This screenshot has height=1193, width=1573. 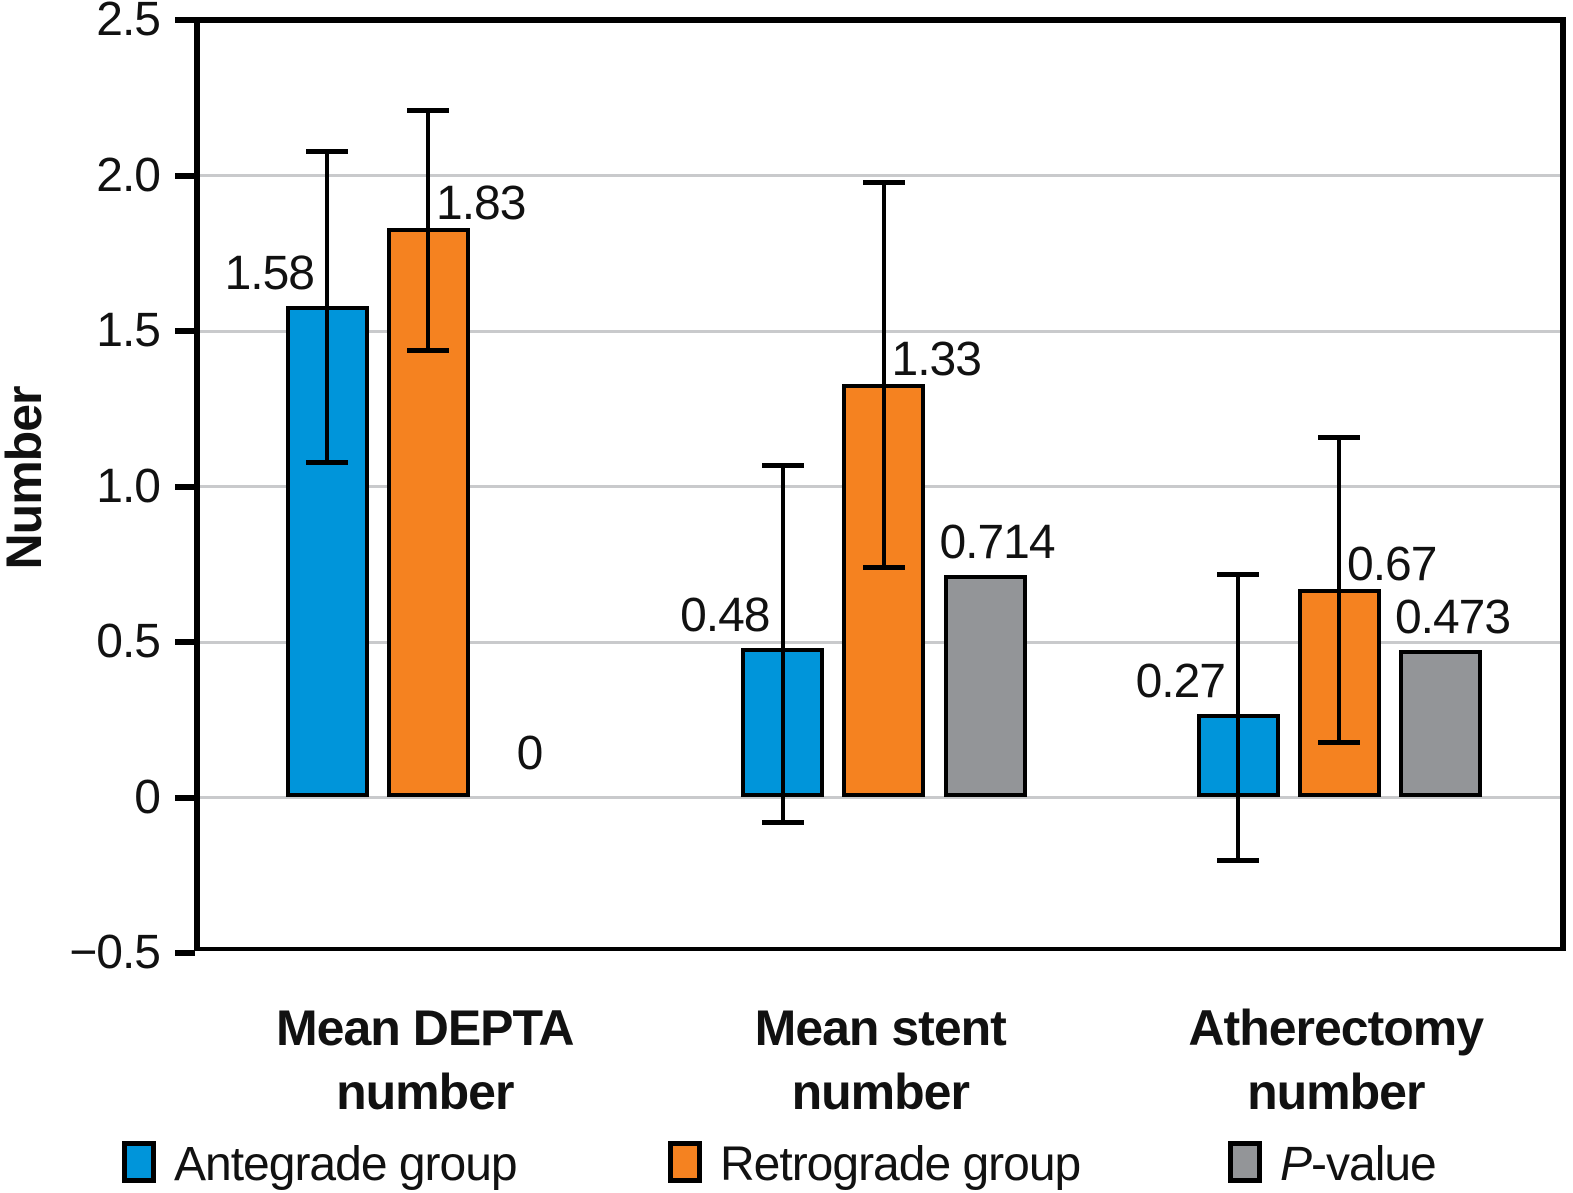 I want to click on p-value-value-label-group-2: 0.714, so click(x=997, y=543).